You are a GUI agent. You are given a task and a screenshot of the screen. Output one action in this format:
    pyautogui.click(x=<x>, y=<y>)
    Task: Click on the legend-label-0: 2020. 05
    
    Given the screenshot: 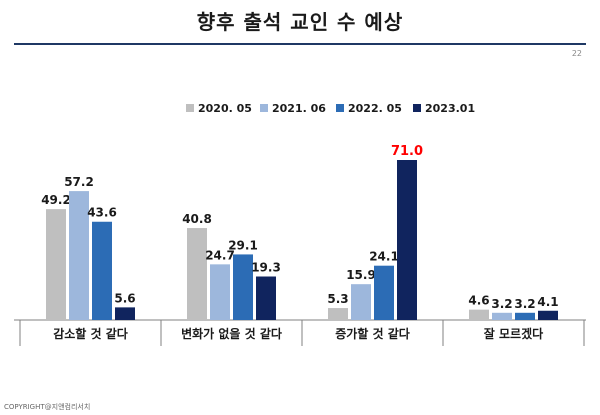 What is the action you would take?
    pyautogui.click(x=225, y=108)
    